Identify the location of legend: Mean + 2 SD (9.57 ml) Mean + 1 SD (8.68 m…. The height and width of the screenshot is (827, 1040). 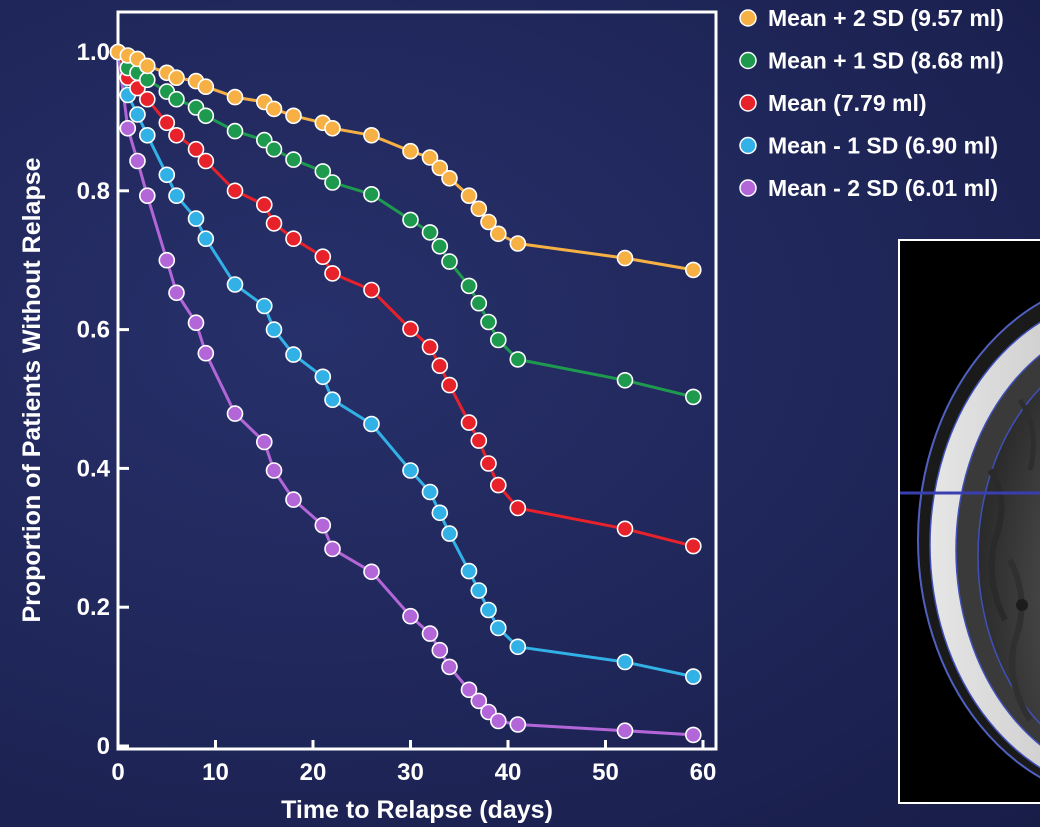
(871, 103).